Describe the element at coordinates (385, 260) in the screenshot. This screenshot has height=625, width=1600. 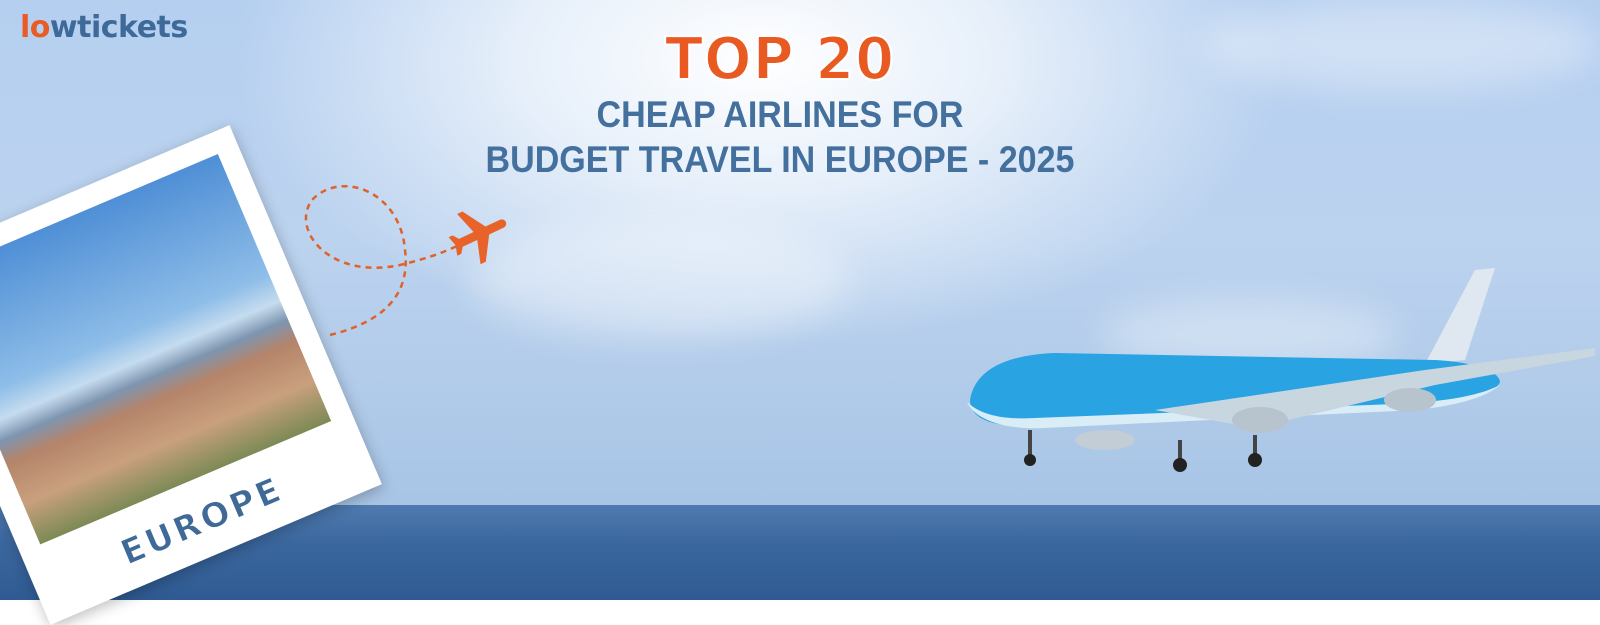
I see `dashed-flight-path` at that location.